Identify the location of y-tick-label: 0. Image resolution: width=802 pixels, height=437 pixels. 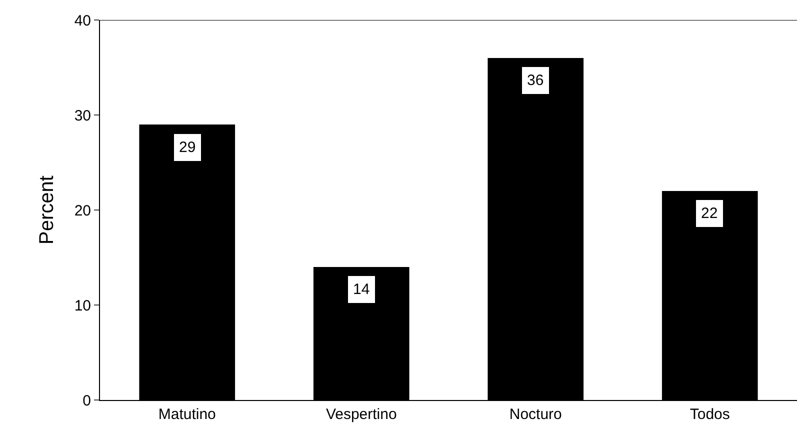
(86, 401).